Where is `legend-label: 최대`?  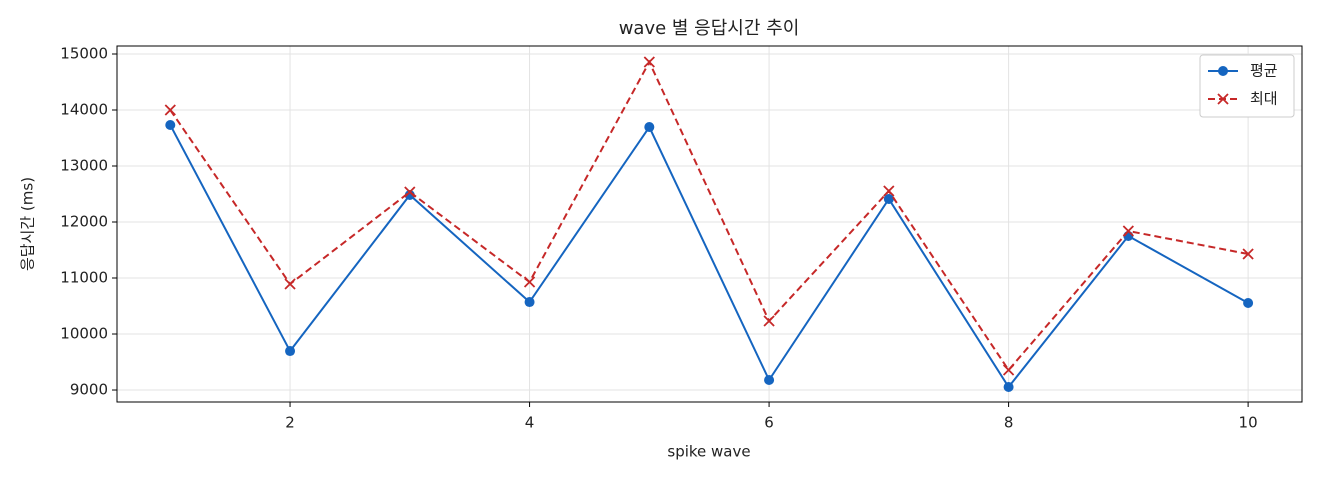 legend-label: 최대 is located at coordinates (1264, 99).